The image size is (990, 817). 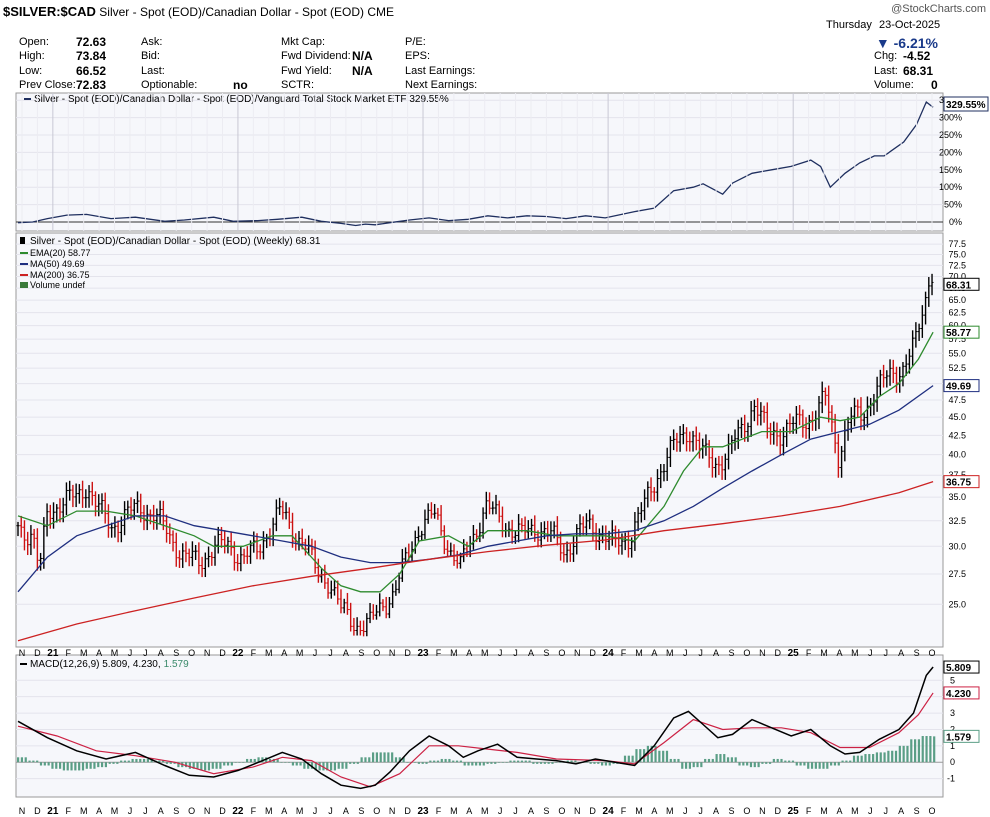 I want to click on y-tick-label: 52.5, so click(x=957, y=368).